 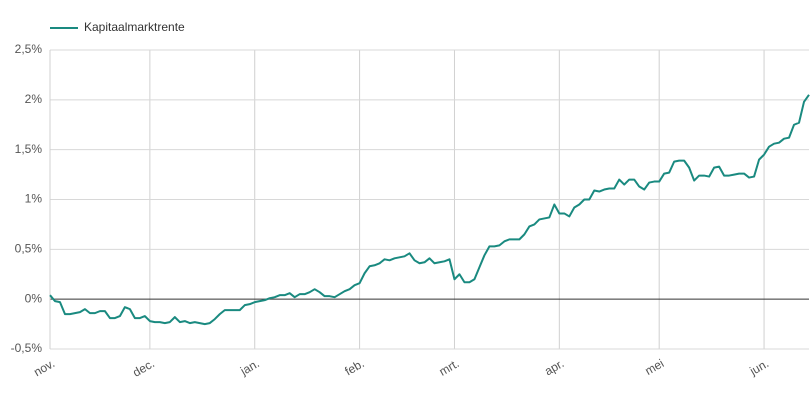 What do you see at coordinates (44, 367) in the screenshot?
I see `x-tick-label: nov.` at bounding box center [44, 367].